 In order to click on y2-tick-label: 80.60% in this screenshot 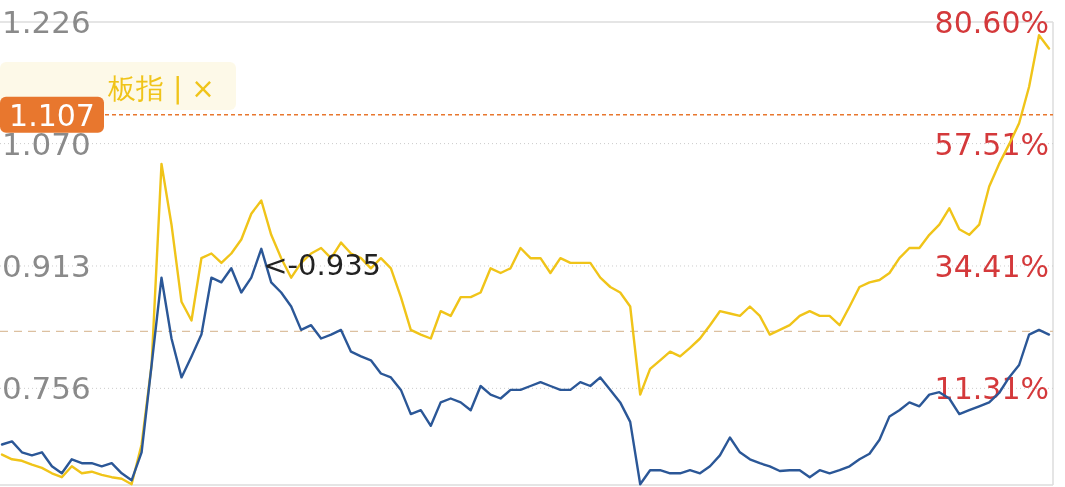, I will do `click(991, 22)`.